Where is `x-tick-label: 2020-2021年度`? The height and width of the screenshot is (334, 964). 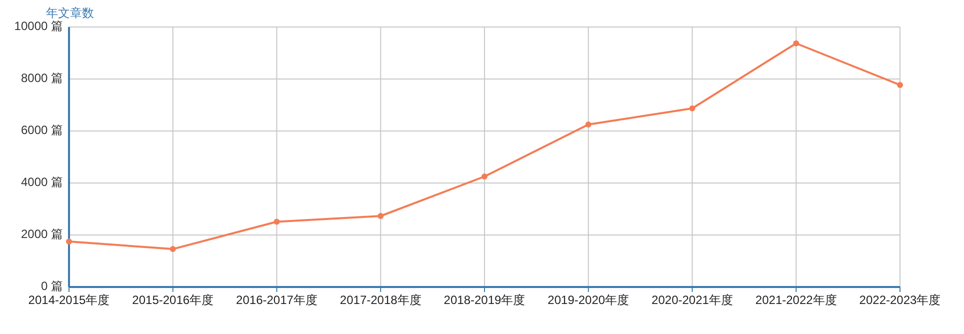
x-tick-label: 2020-2021年度 is located at coordinates (692, 300).